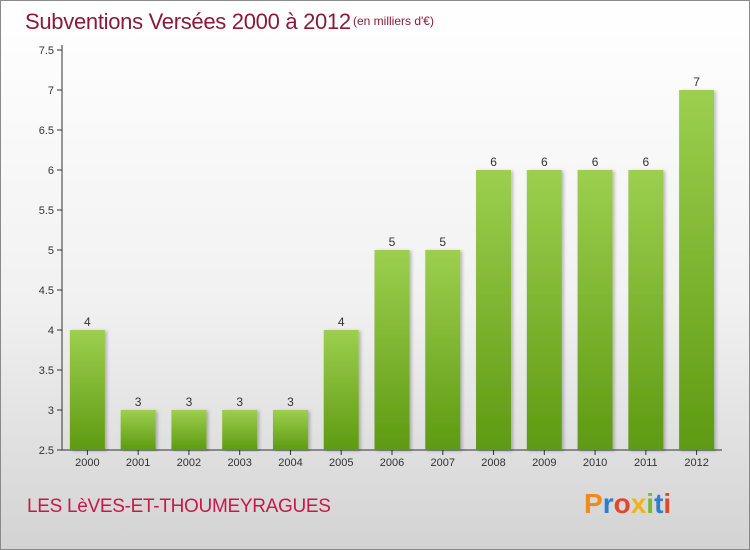  Describe the element at coordinates (46, 291) in the screenshot. I see `y-tick-label: 4.5` at that location.